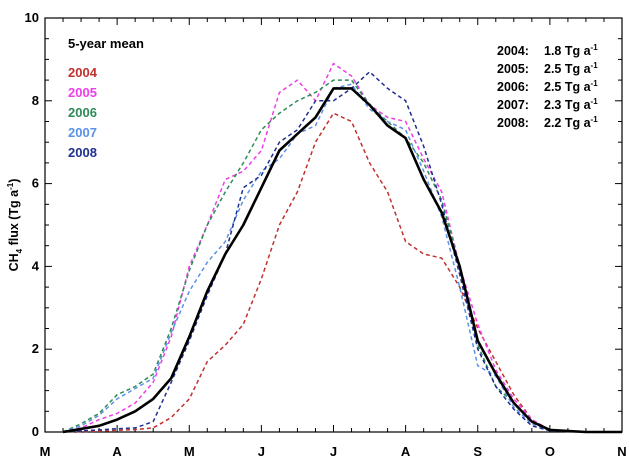  What do you see at coordinates (513, 69) in the screenshot?
I see `annotation-year: 2005:` at bounding box center [513, 69].